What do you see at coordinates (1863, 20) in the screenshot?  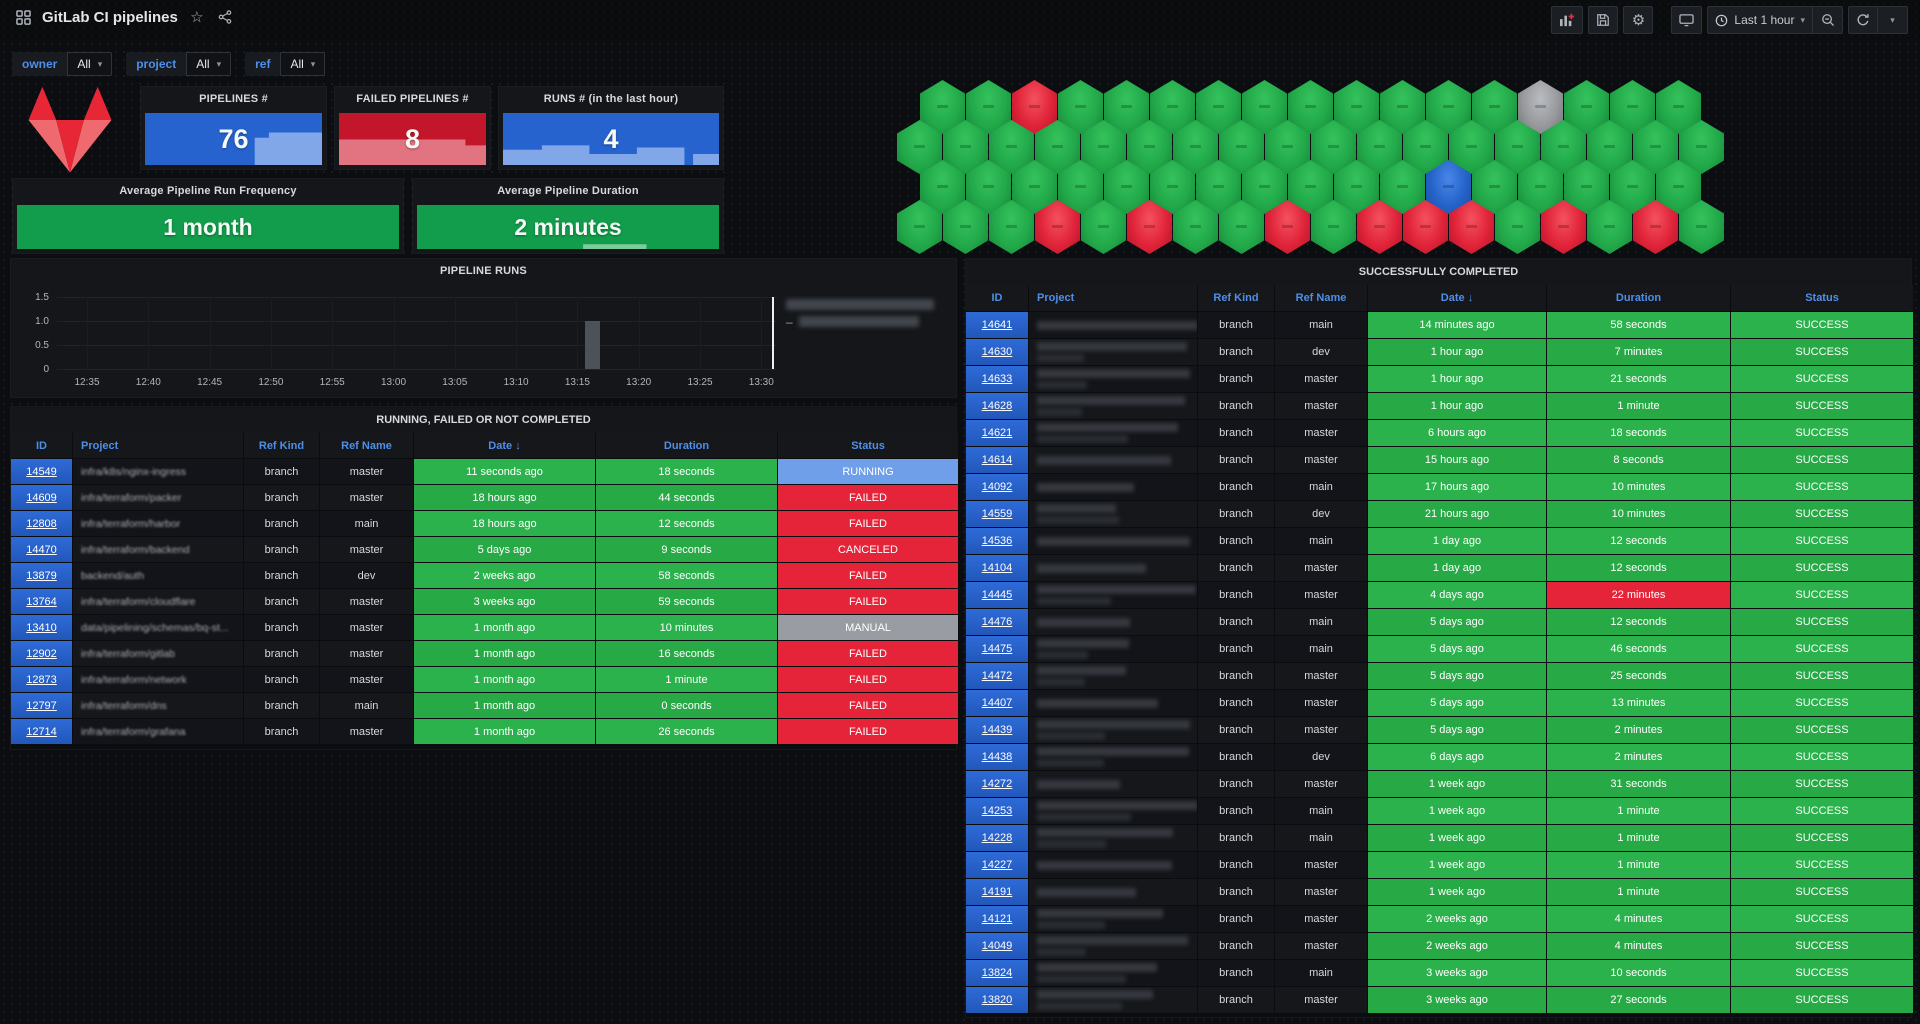 I see `refresh-button` at bounding box center [1863, 20].